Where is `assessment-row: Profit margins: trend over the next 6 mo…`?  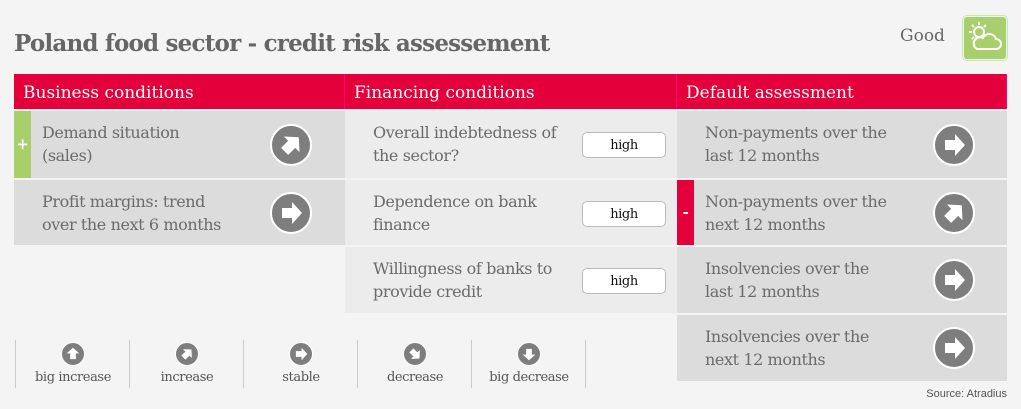 assessment-row: Profit margins: trend over the next 6 mo… is located at coordinates (179, 212).